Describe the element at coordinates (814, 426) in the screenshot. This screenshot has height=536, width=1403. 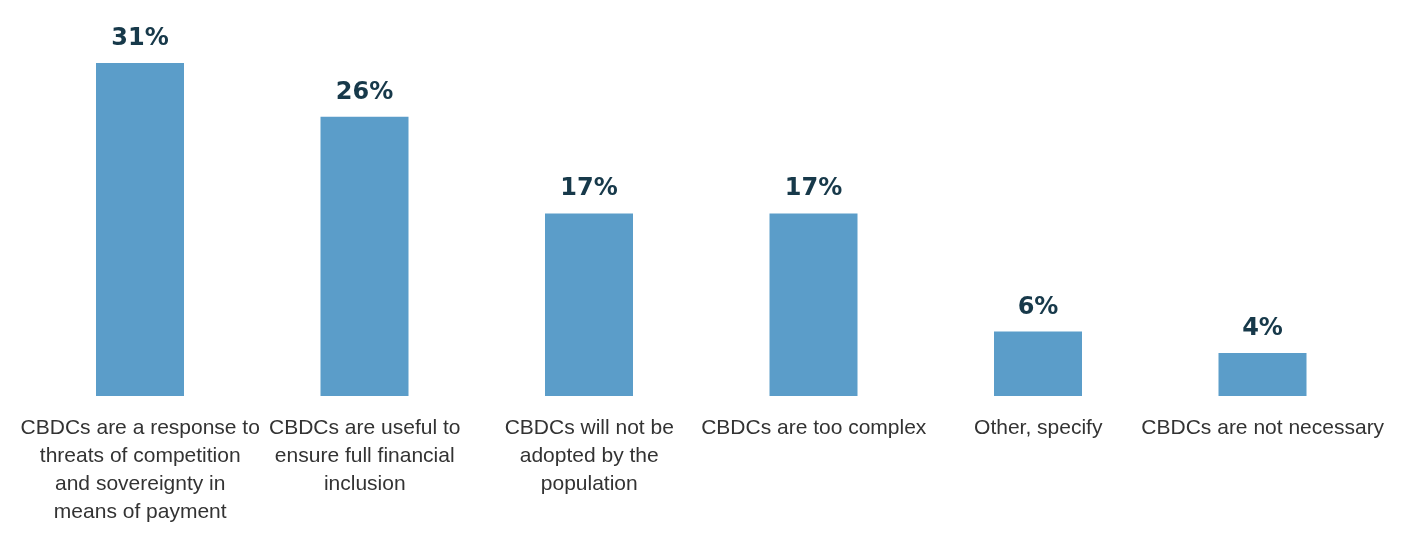
I see `x-tick-label: CBDCs are too complex` at that location.